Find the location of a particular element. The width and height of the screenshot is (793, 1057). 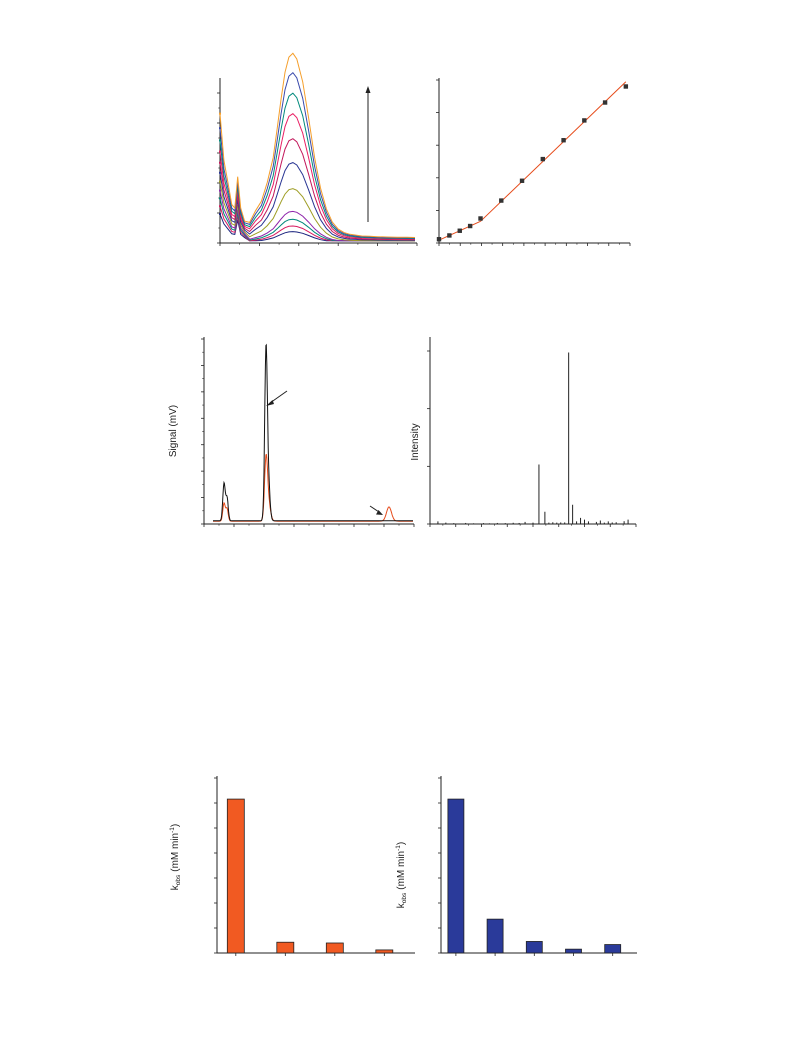

panel-kobs-orange: kobs(mM min-1) is located at coordinates (292, 866).